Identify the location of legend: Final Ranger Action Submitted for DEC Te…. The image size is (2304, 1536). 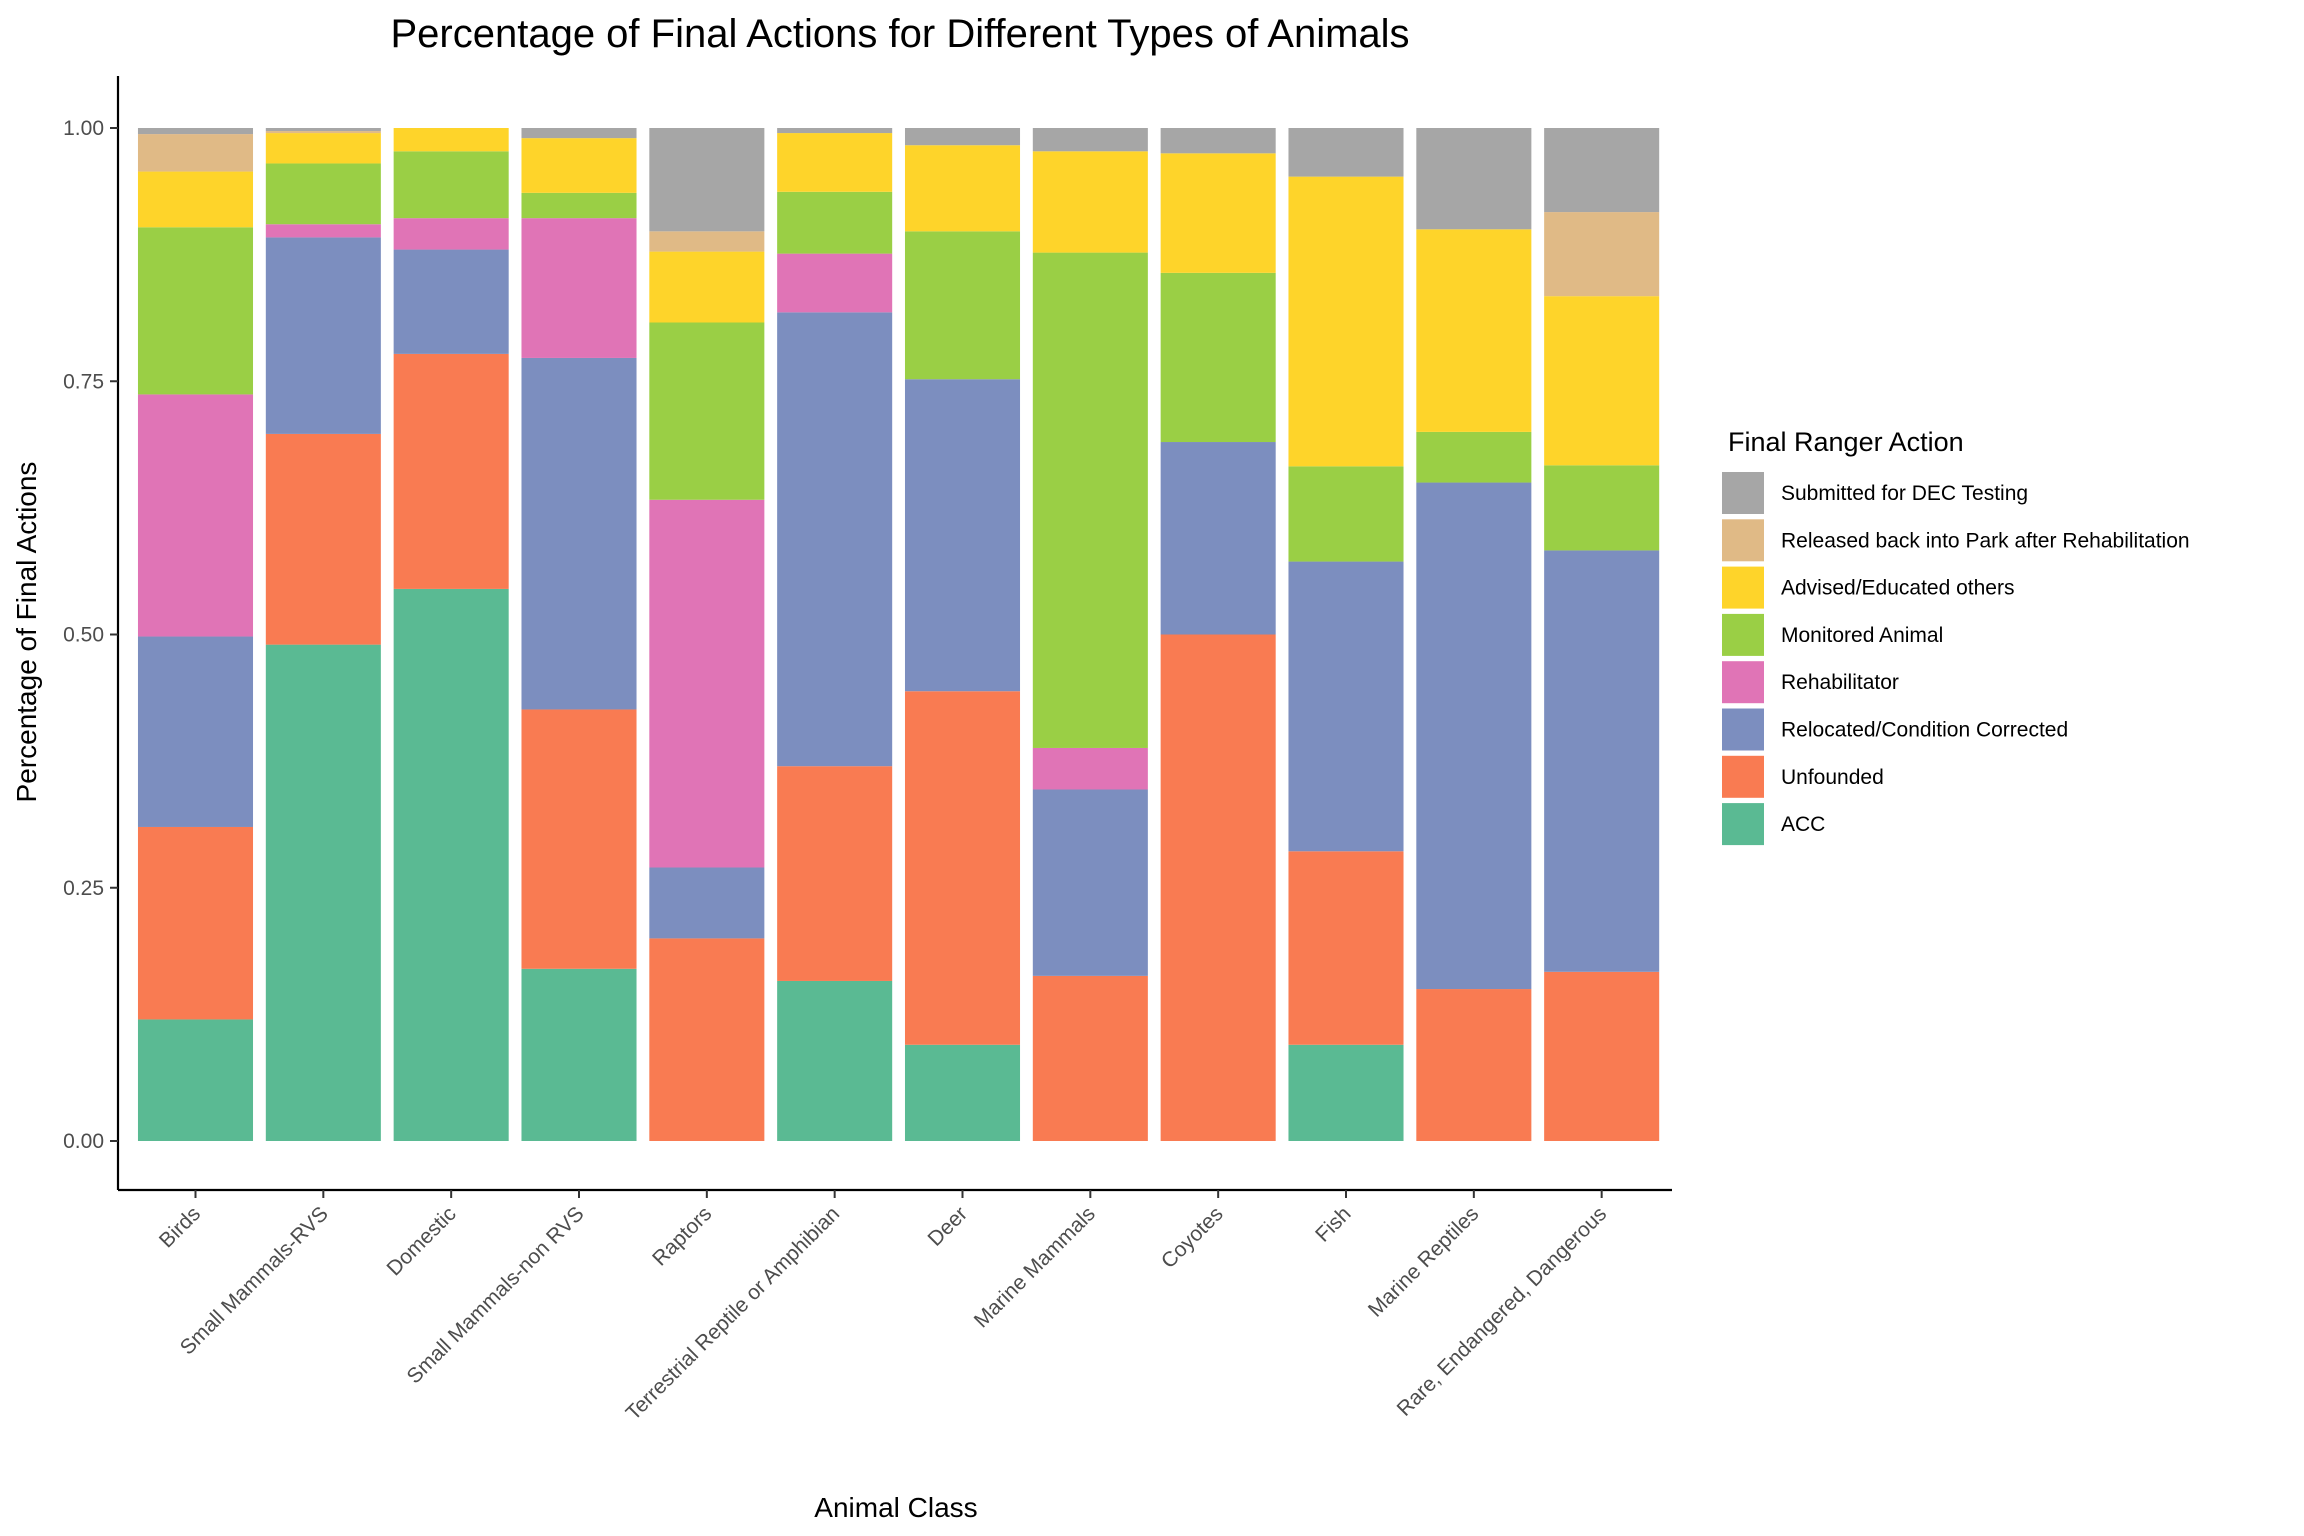
(1956, 636).